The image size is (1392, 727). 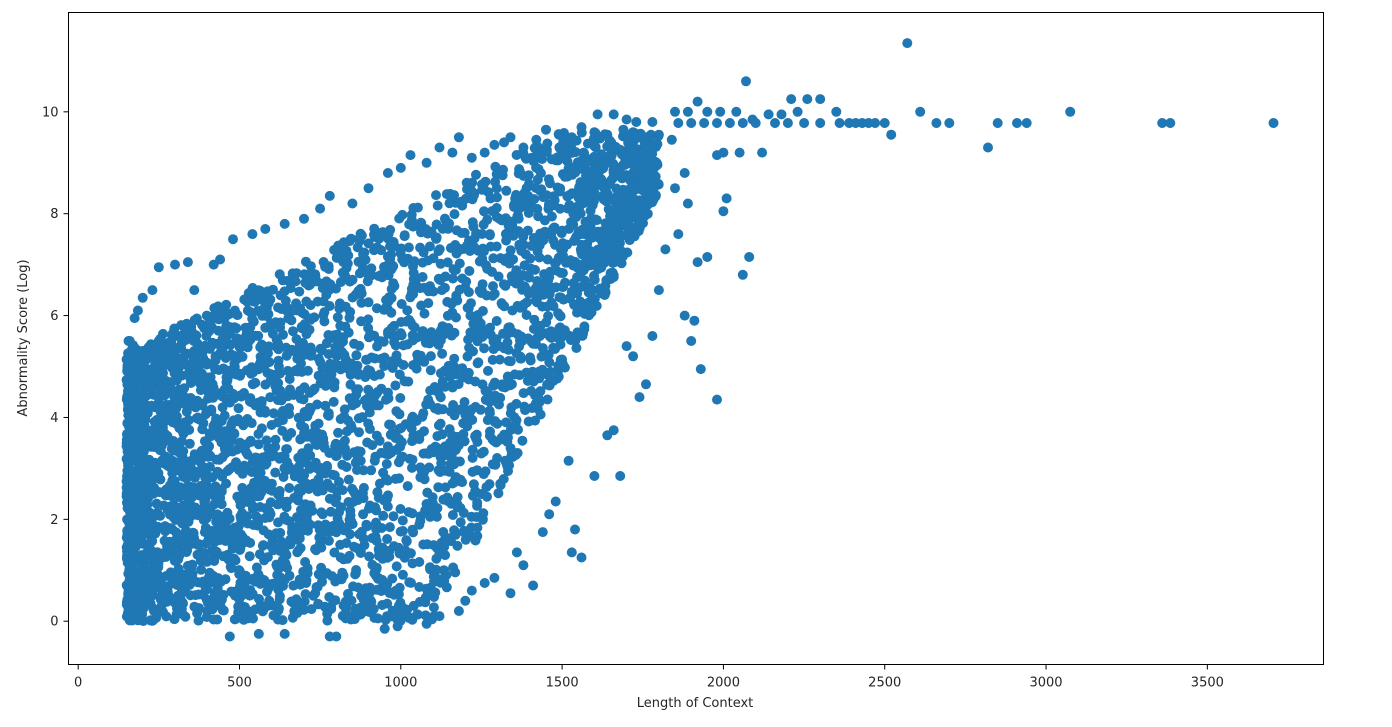 I want to click on y-tick-label: 6, so click(x=54, y=316).